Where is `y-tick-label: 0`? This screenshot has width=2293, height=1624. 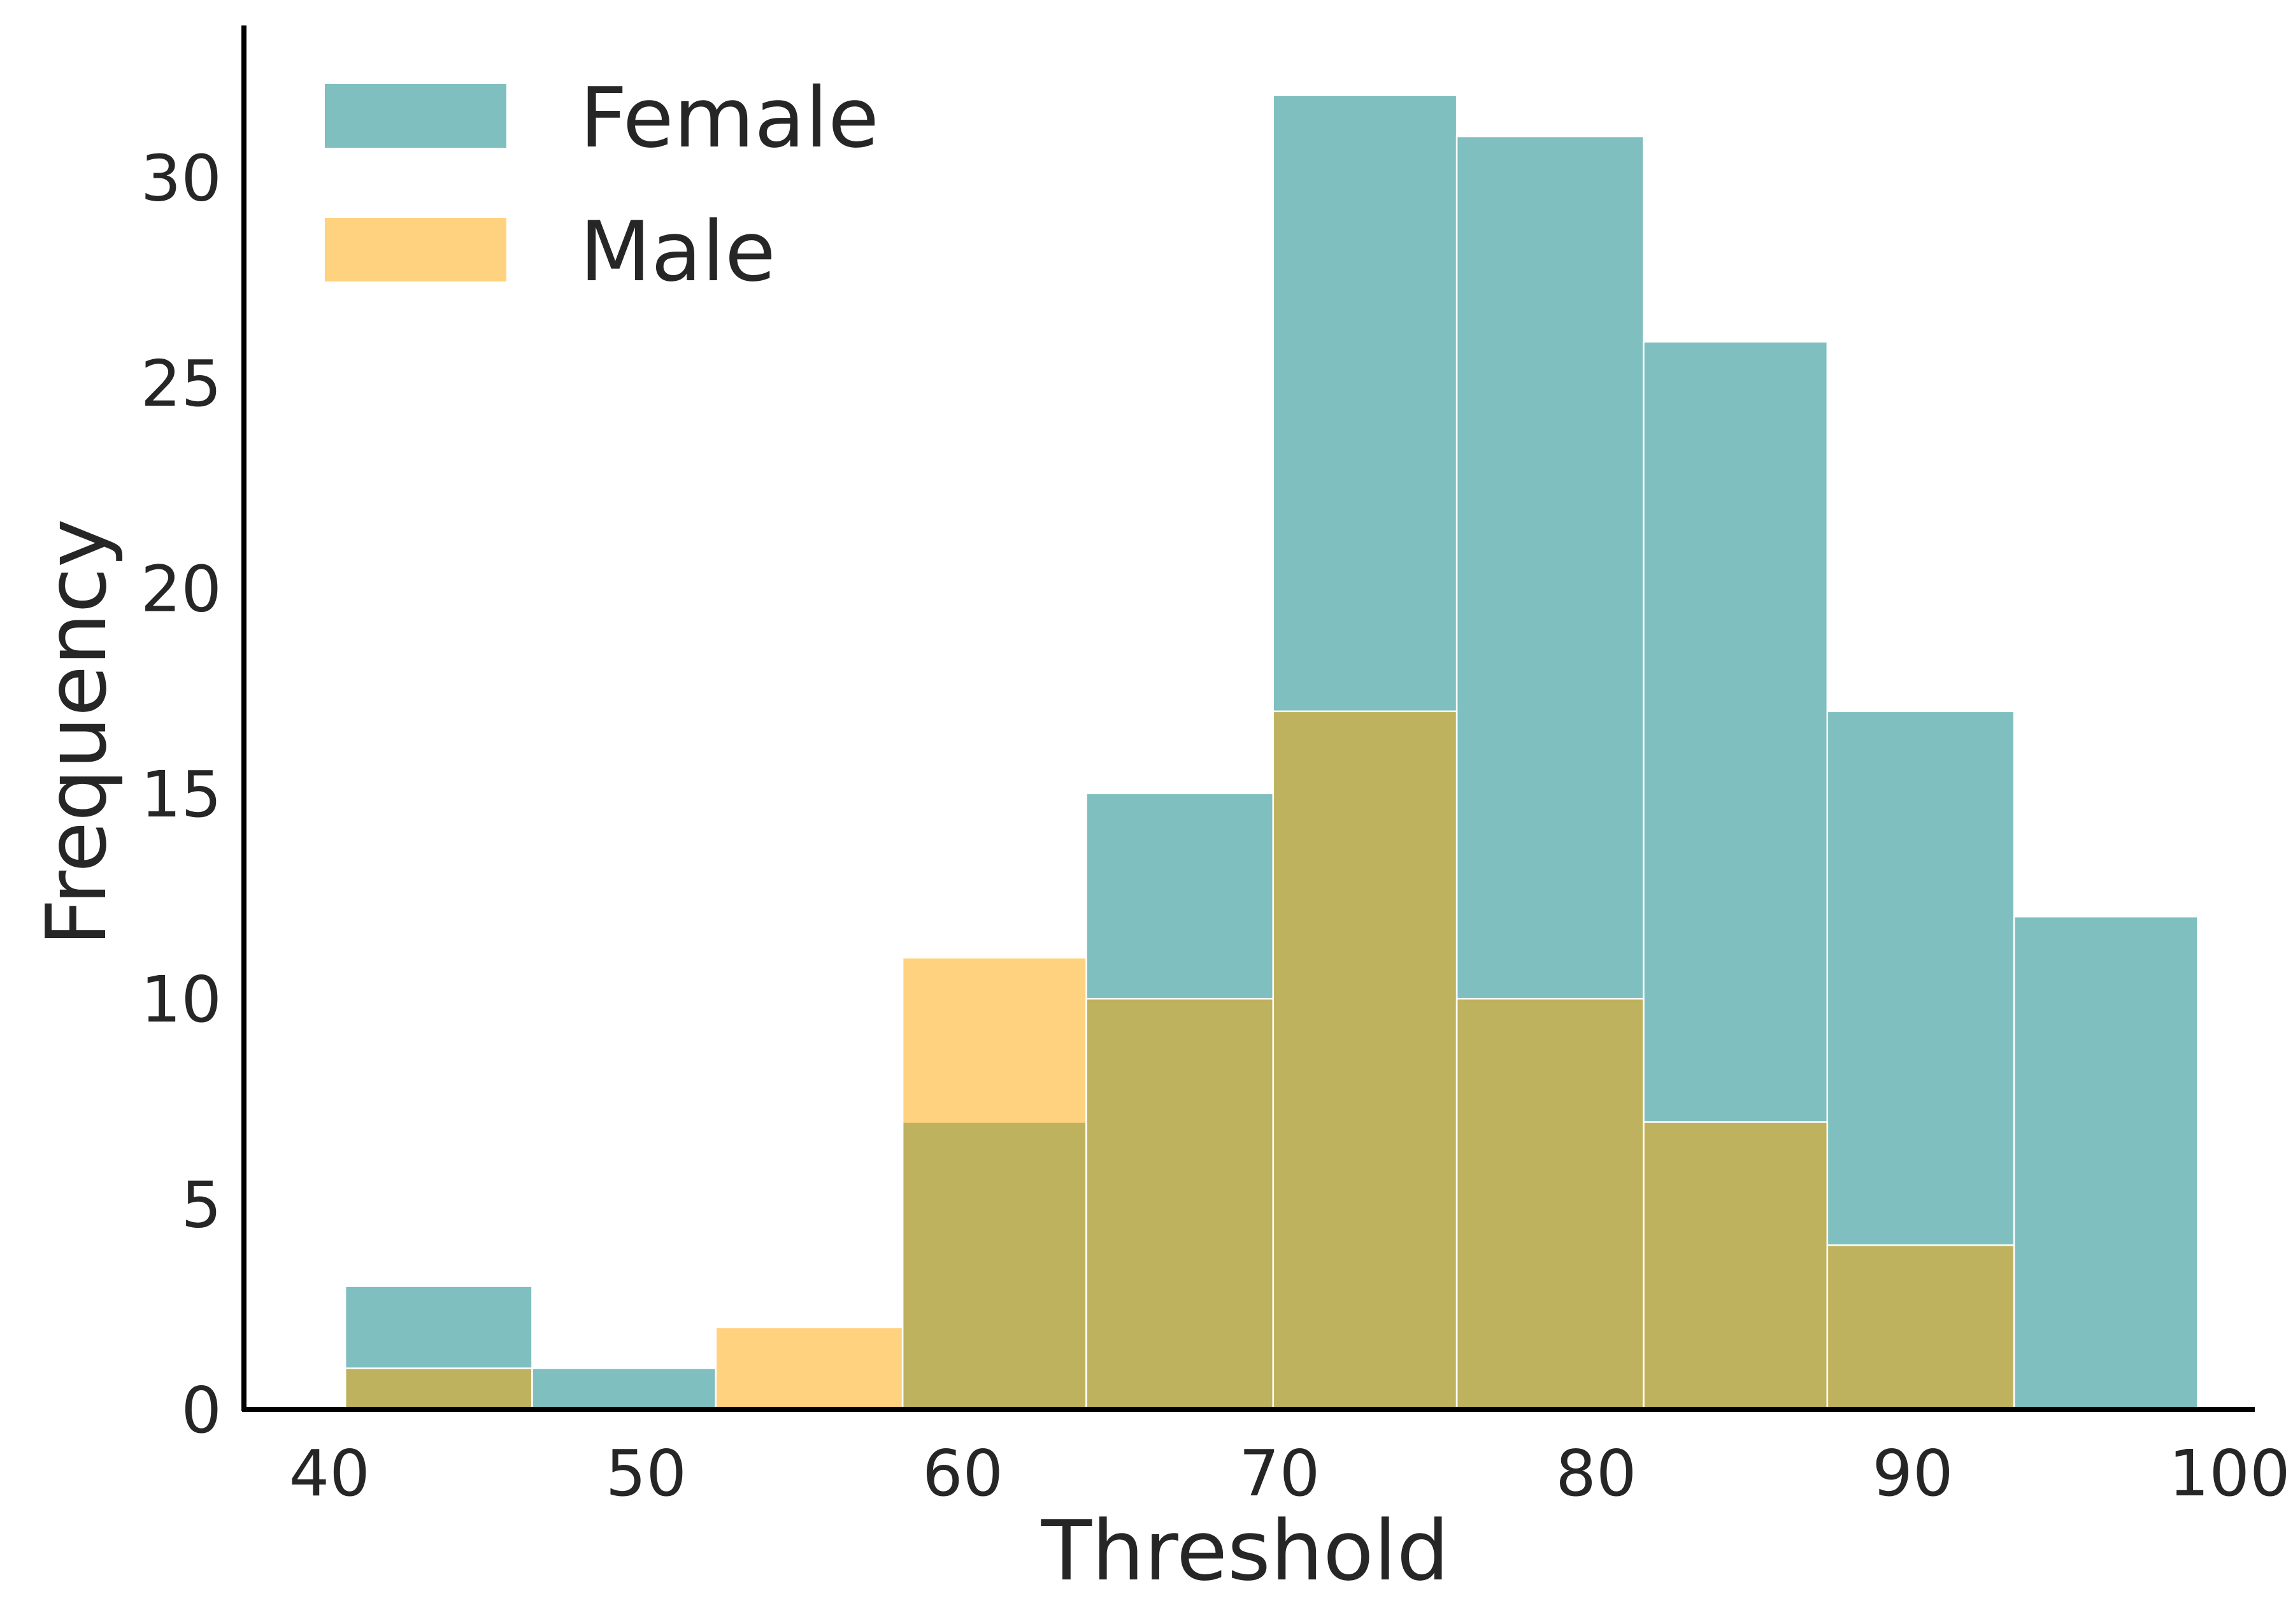 y-tick-label: 0 is located at coordinates (201, 1410).